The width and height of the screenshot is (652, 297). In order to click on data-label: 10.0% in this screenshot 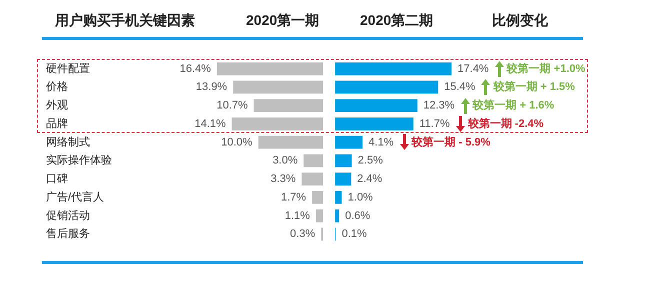, I will do `click(237, 142)`.